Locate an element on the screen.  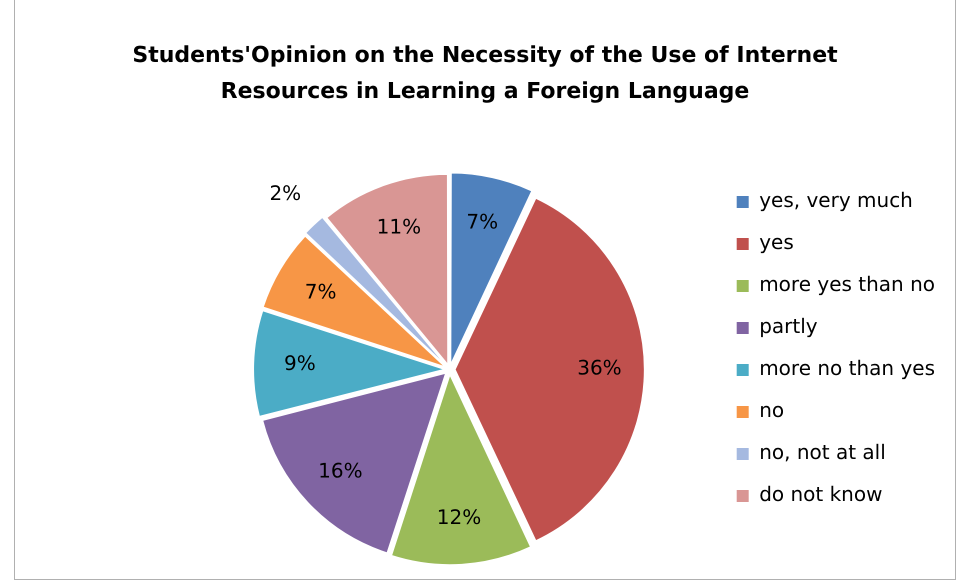
data-label: 12% is located at coordinates (459, 517).